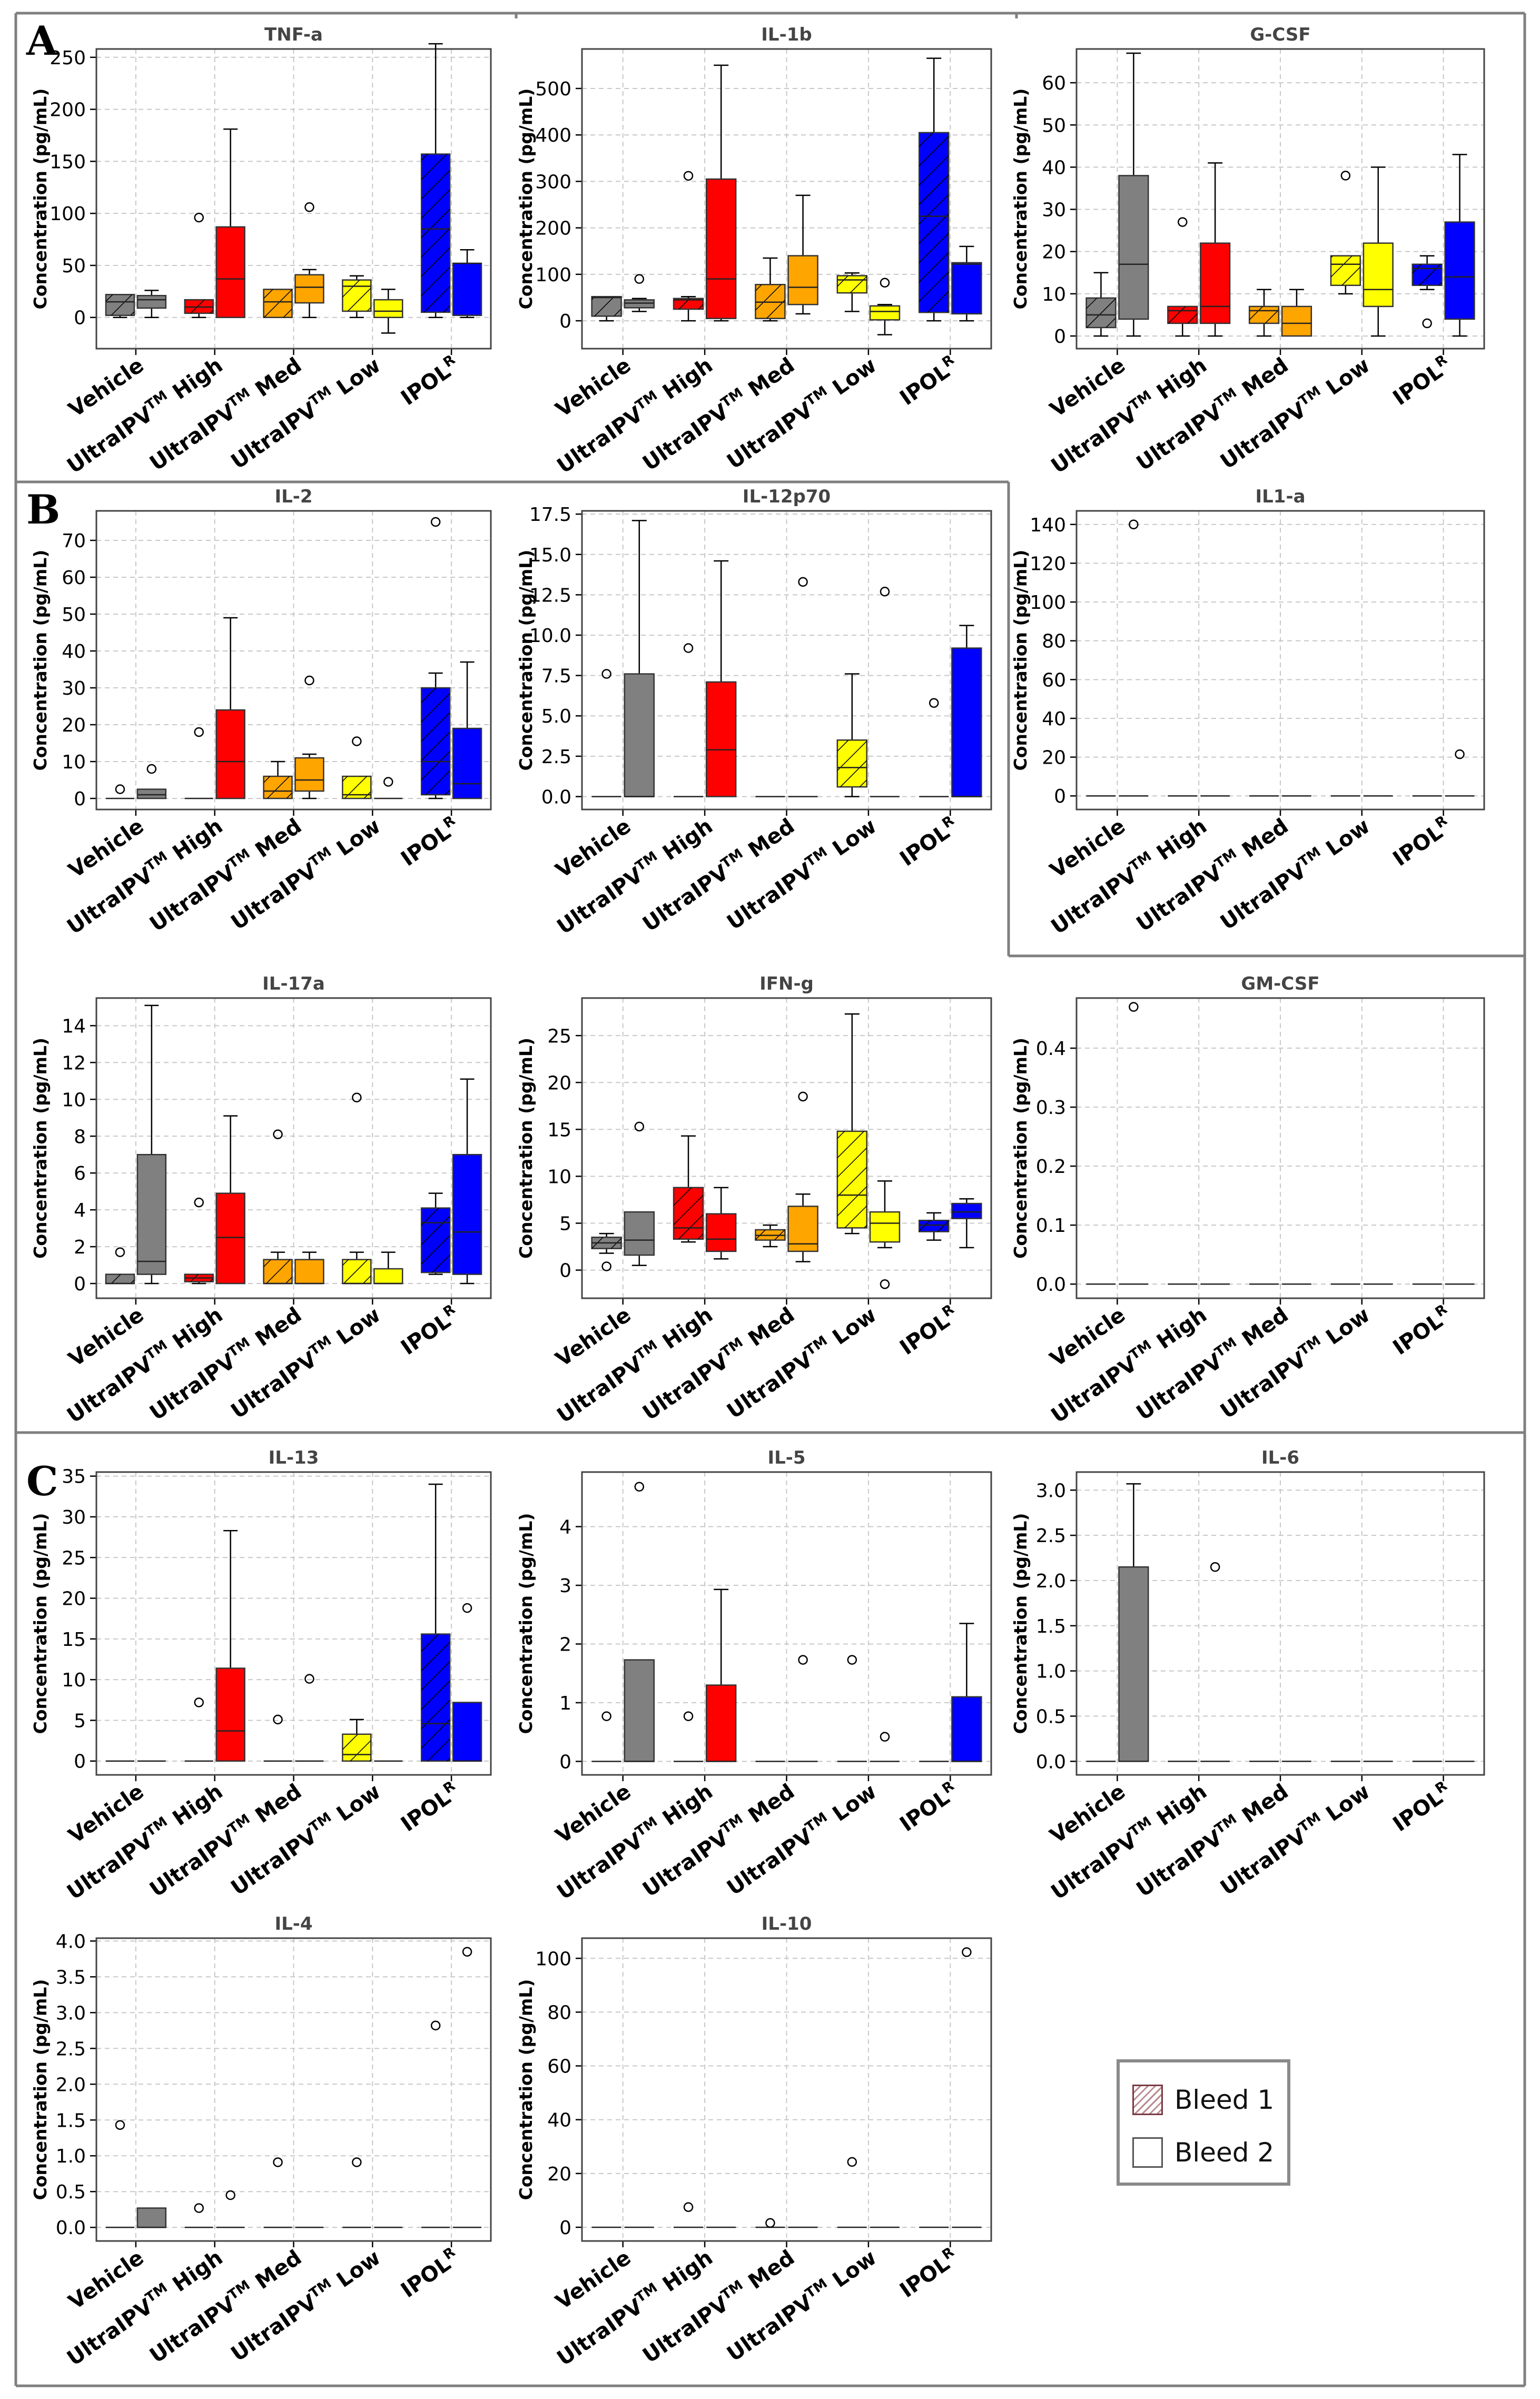  Describe the element at coordinates (565, 1586) in the screenshot. I see `y-tick-label: 3` at that location.